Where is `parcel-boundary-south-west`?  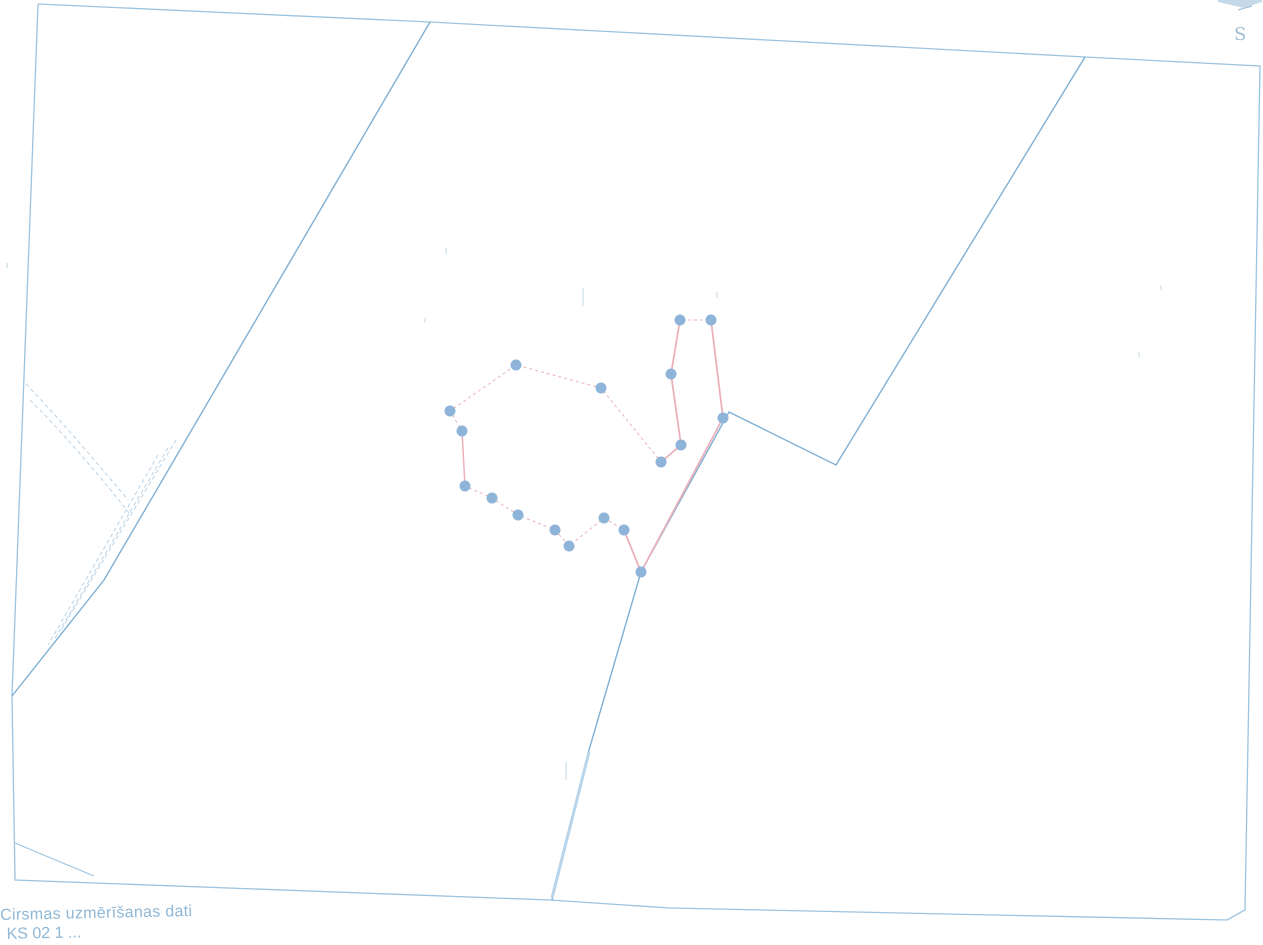 parcel-boundary-south-west is located at coordinates (54, 859).